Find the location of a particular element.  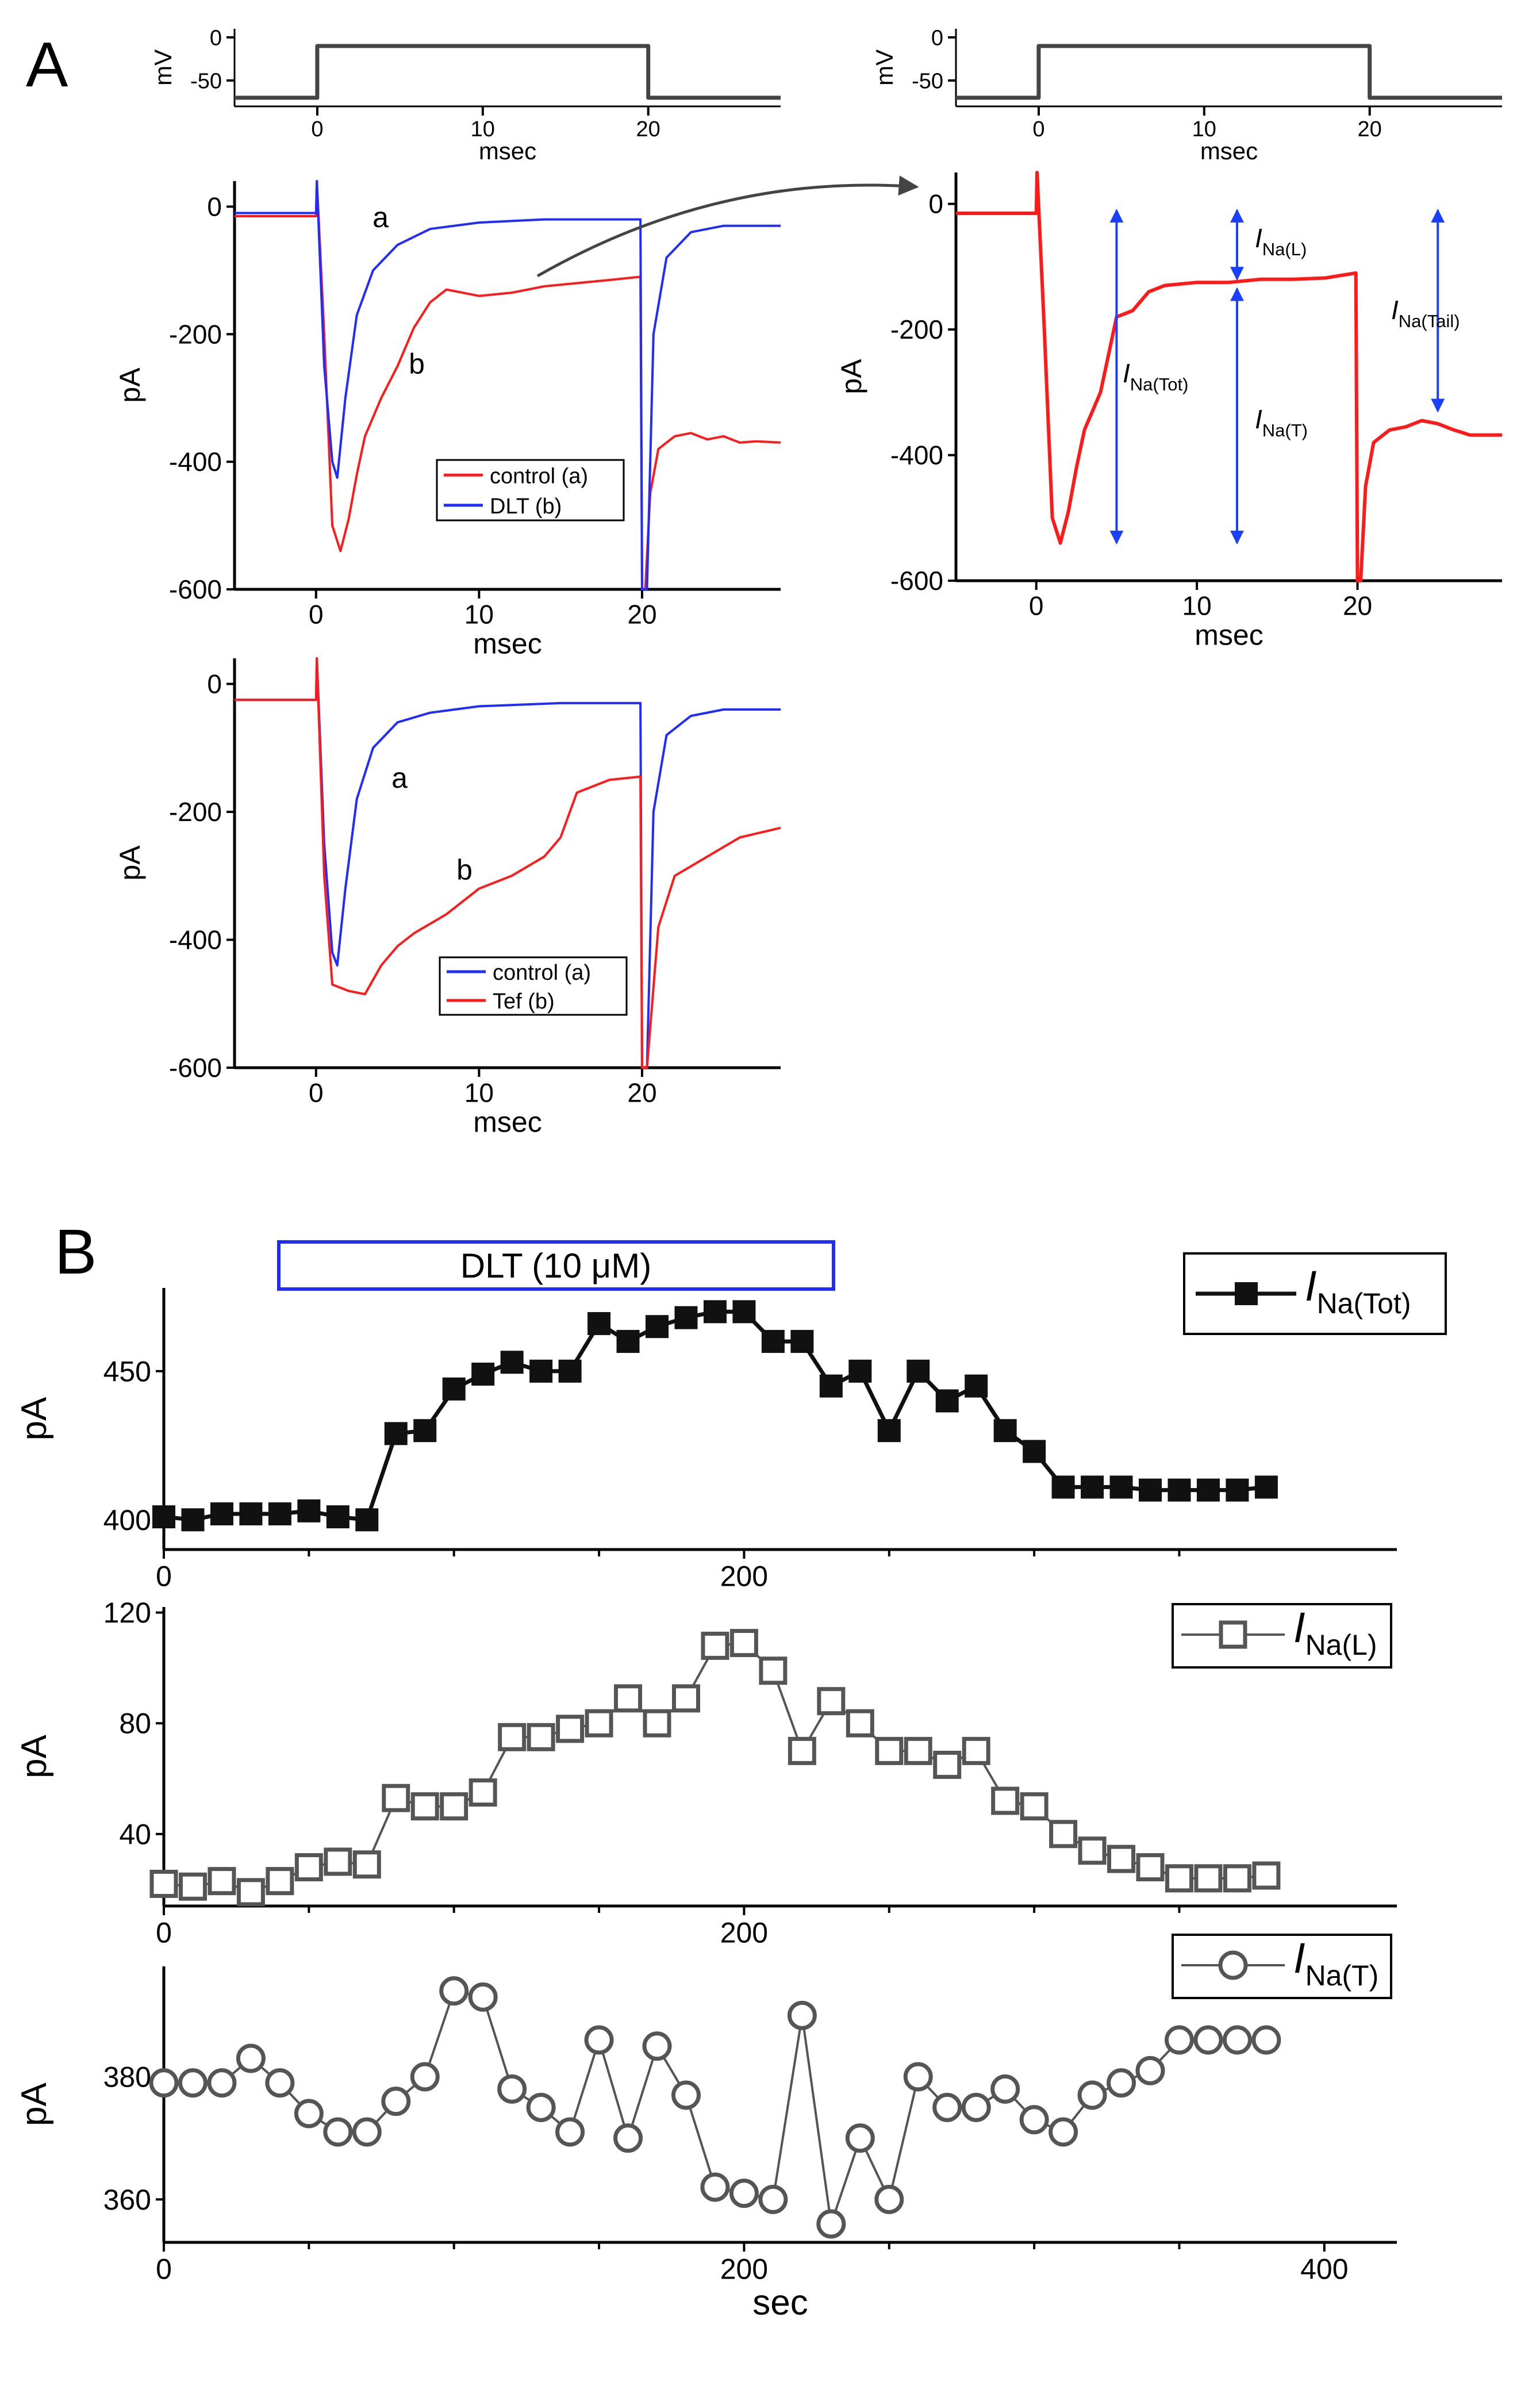

legend-label: Tef (b) is located at coordinates (524, 1002).